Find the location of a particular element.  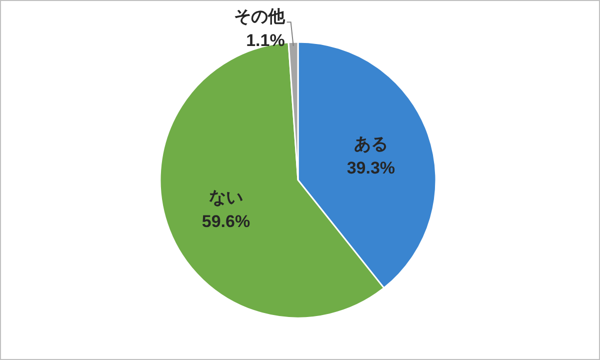

data-label: 1.1% is located at coordinates (265, 40).